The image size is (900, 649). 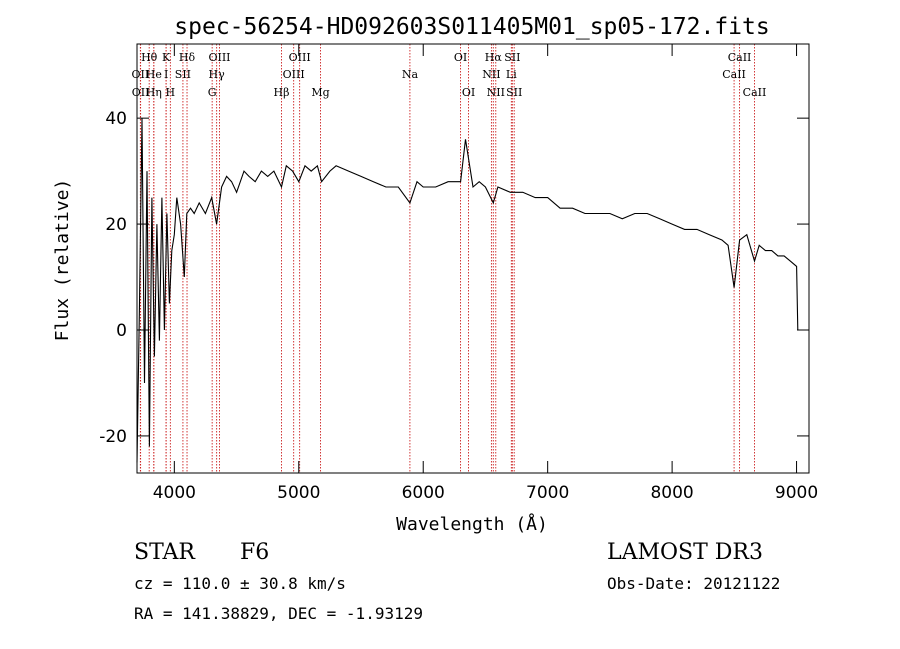 I want to click on line-label: Mg, so click(x=320, y=92).